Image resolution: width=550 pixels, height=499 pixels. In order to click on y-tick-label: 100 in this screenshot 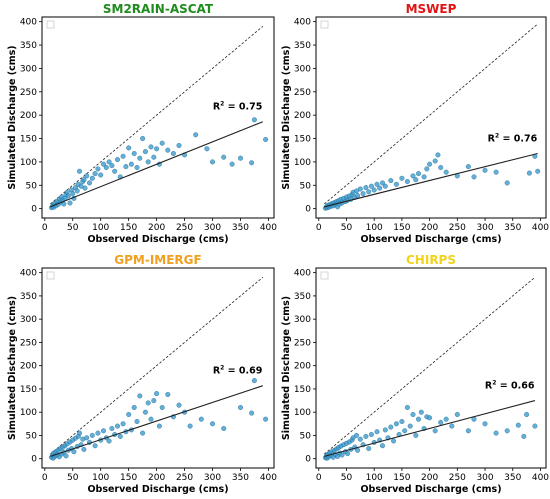, I will do `click(302, 413)`.